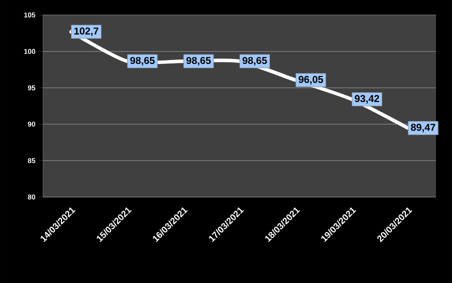 The image size is (452, 283). I want to click on data-label: 102,7, so click(86, 31).